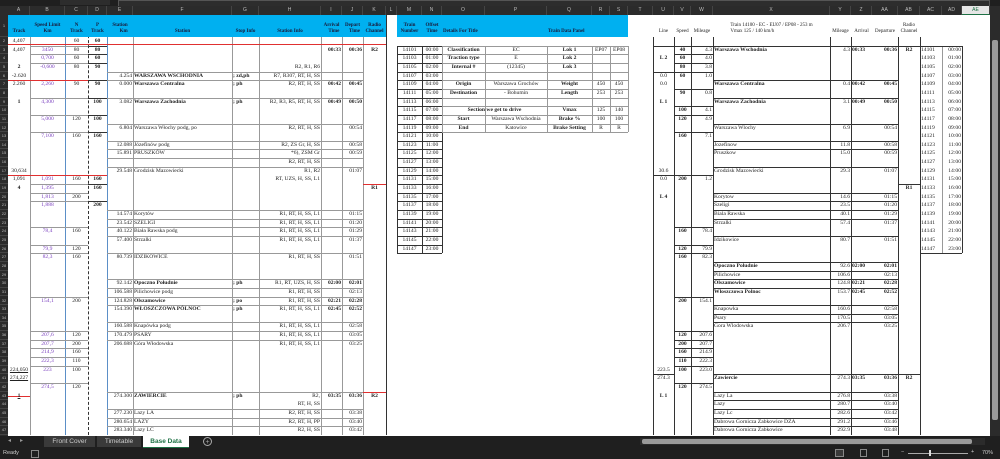  I want to click on cell-r7: 450, so click(601, 84).